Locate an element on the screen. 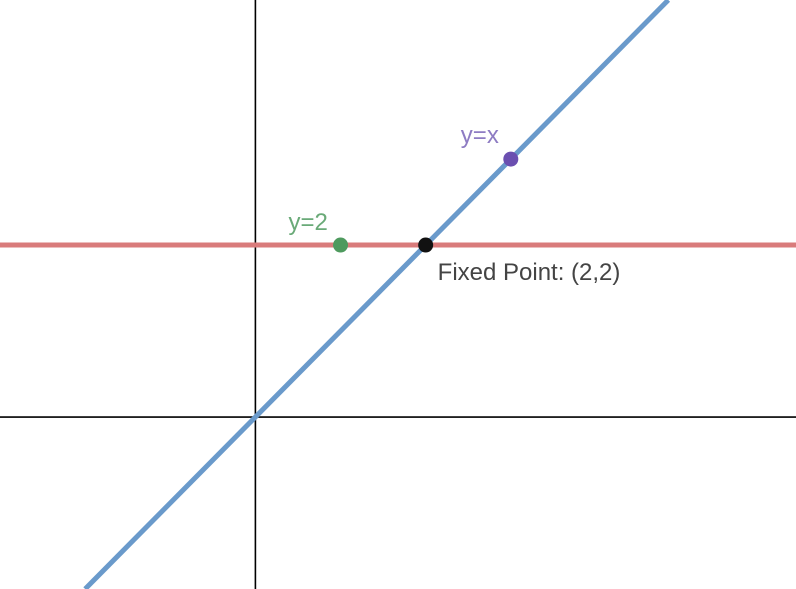 Image resolution: width=796 pixels, height=589 pixels. point-on-y-equals-x is located at coordinates (511, 159).